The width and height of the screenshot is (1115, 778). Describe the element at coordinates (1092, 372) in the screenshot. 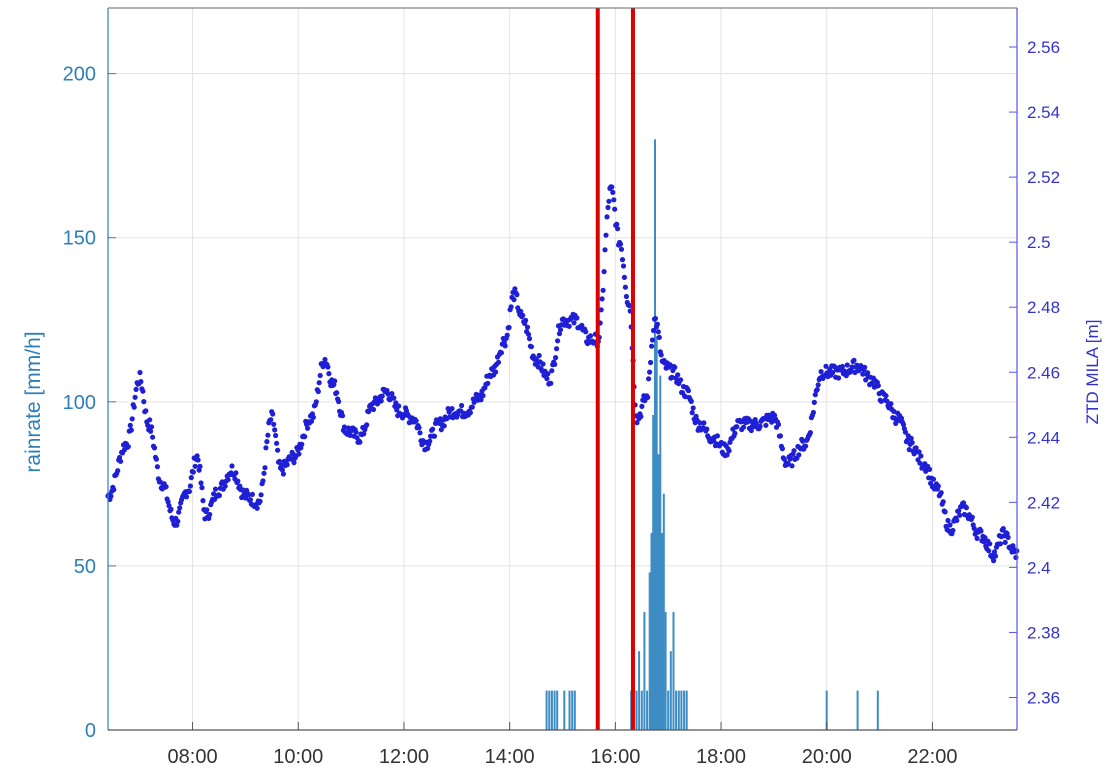

I see `y-axis-label-right: ZTD MILA [m]` at that location.